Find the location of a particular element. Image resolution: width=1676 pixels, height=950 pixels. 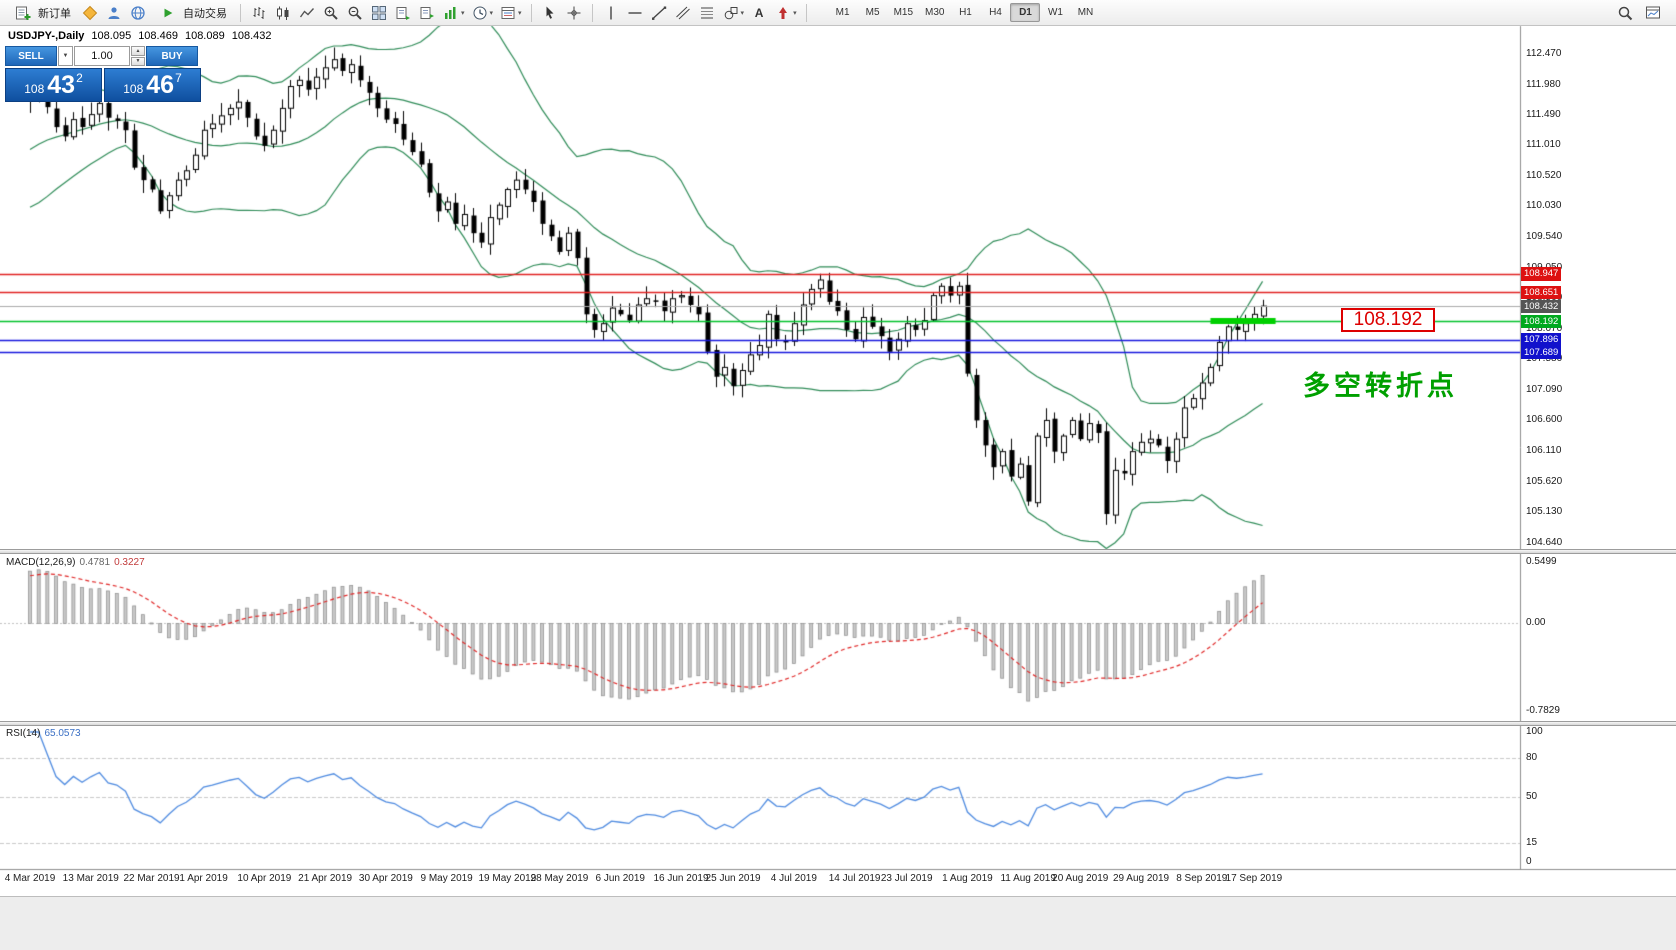

volume-decrease-button: ▼ is located at coordinates (138, 61).